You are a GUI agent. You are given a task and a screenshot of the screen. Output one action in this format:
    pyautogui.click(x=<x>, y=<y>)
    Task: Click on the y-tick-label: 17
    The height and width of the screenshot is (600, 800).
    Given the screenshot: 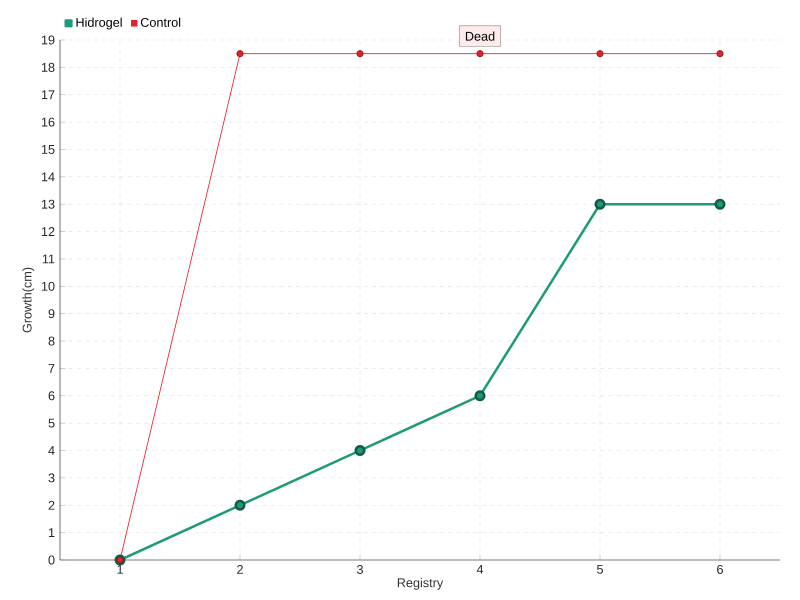 What is the action you would take?
    pyautogui.click(x=48, y=95)
    